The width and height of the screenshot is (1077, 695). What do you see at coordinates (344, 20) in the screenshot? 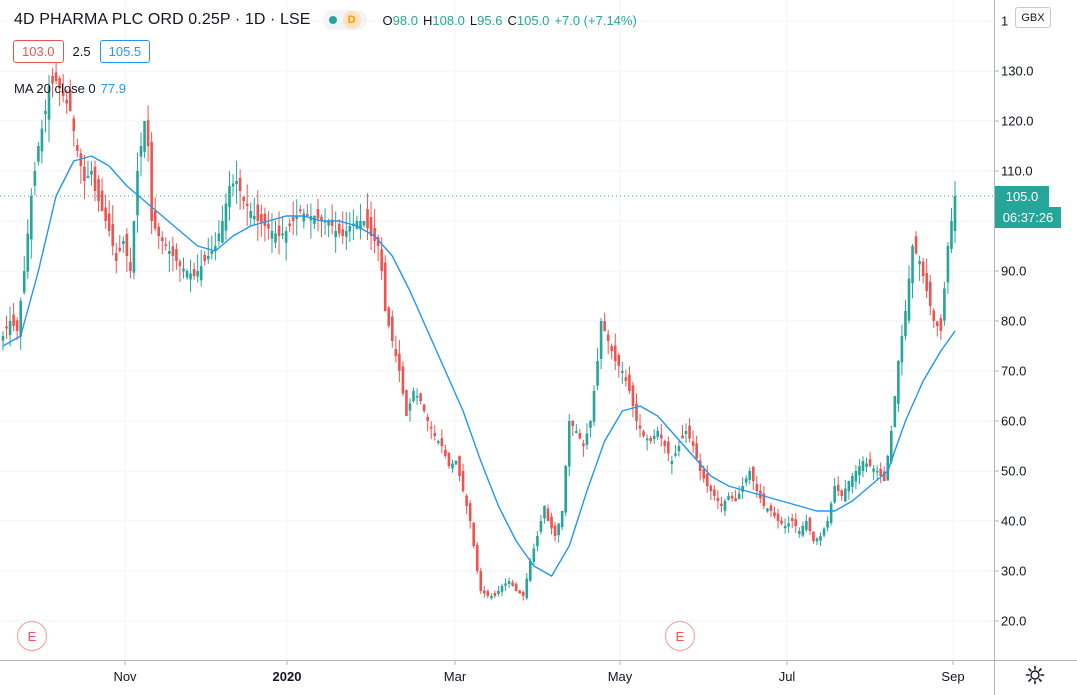
I see `market-status-pill: D` at bounding box center [344, 20].